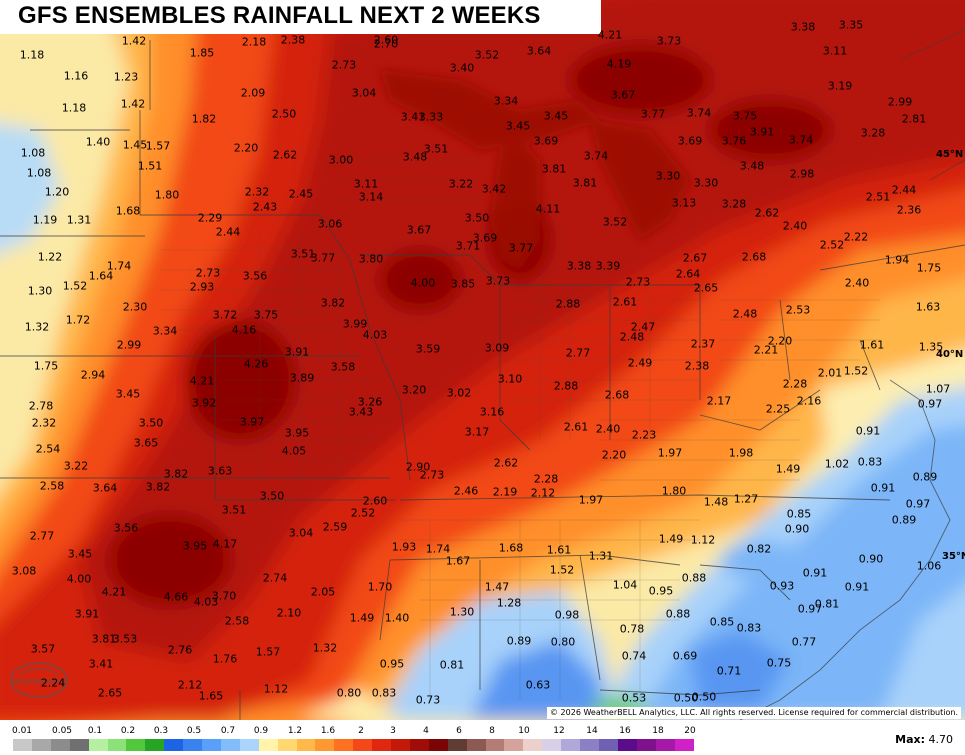 The height and width of the screenshot is (755, 965). Describe the element at coordinates (202, 287) in the screenshot. I see `rainfall-value: 2.93` at that location.